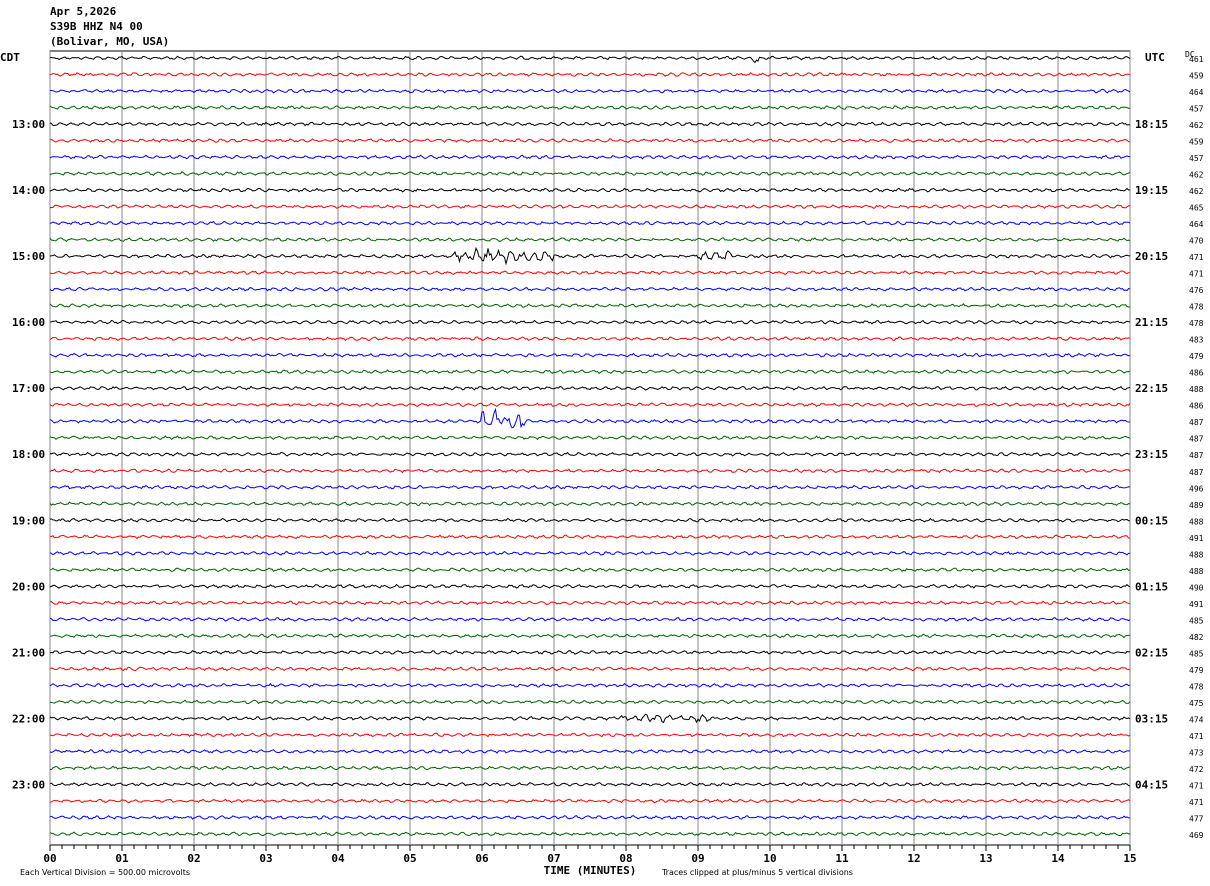  Describe the element at coordinates (1151, 322) in the screenshot. I see `utc-hour-label: 21:15` at that location.